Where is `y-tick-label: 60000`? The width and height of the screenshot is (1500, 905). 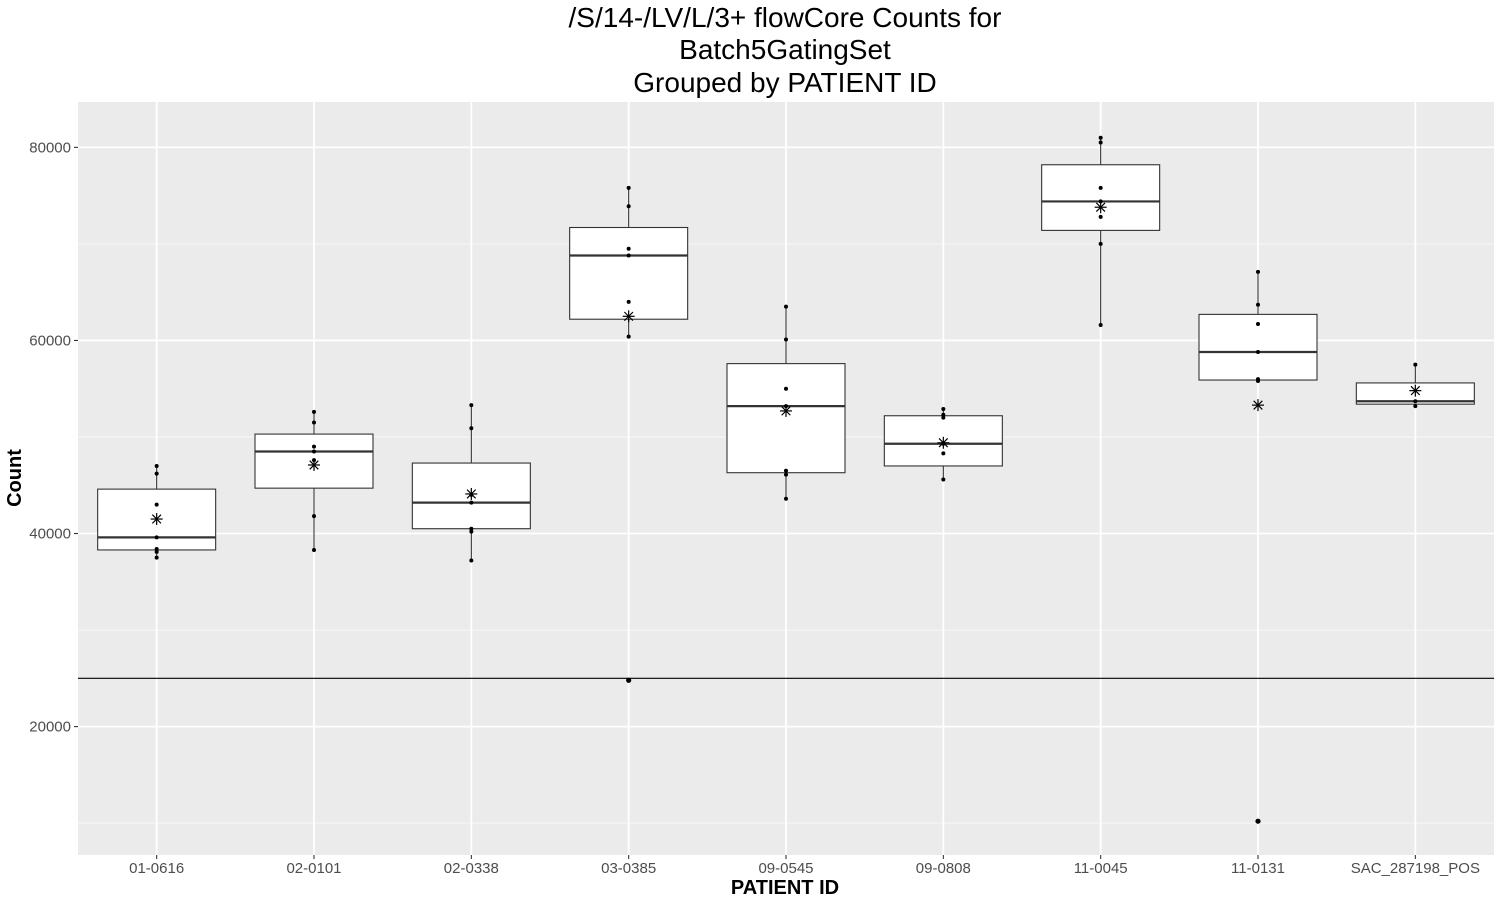
y-tick-label: 60000 is located at coordinates (50, 340).